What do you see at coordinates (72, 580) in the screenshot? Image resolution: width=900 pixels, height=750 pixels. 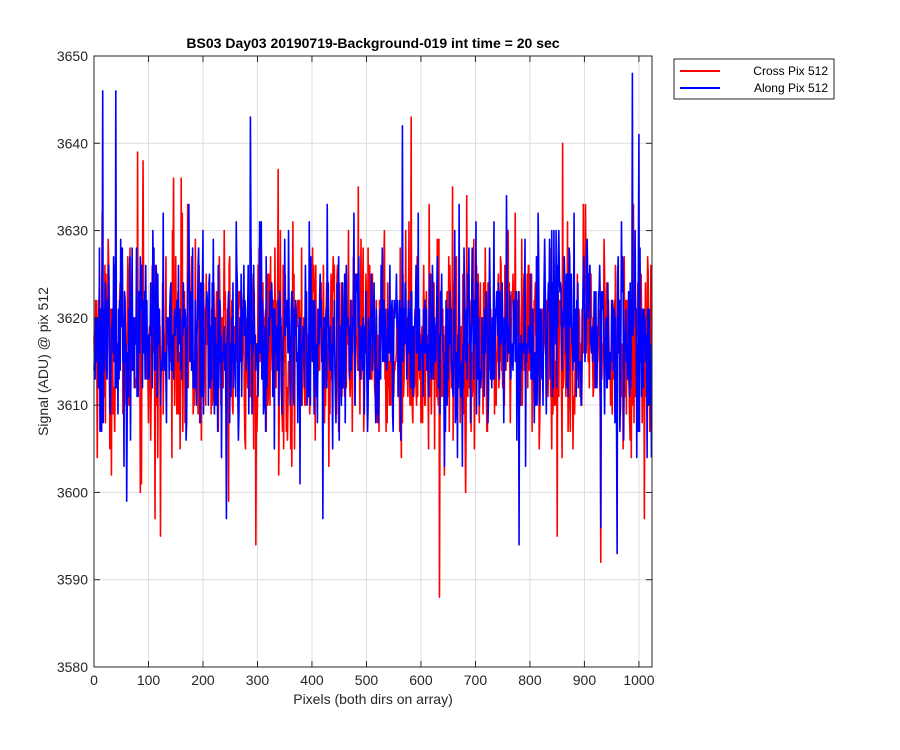 I see `y-tick-label: 3590` at bounding box center [72, 580].